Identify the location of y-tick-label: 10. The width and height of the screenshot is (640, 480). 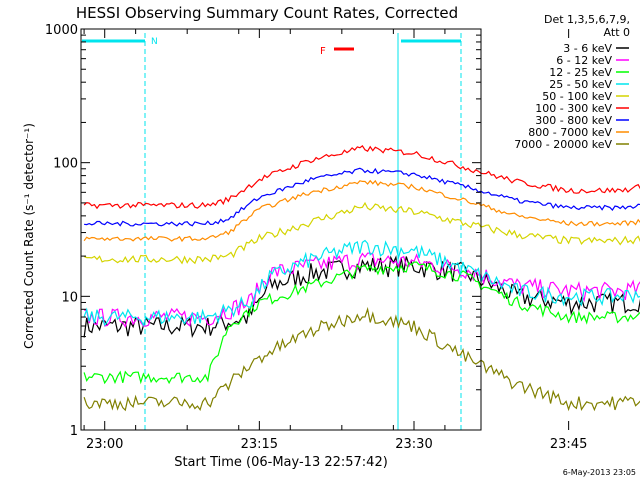
(69, 297).